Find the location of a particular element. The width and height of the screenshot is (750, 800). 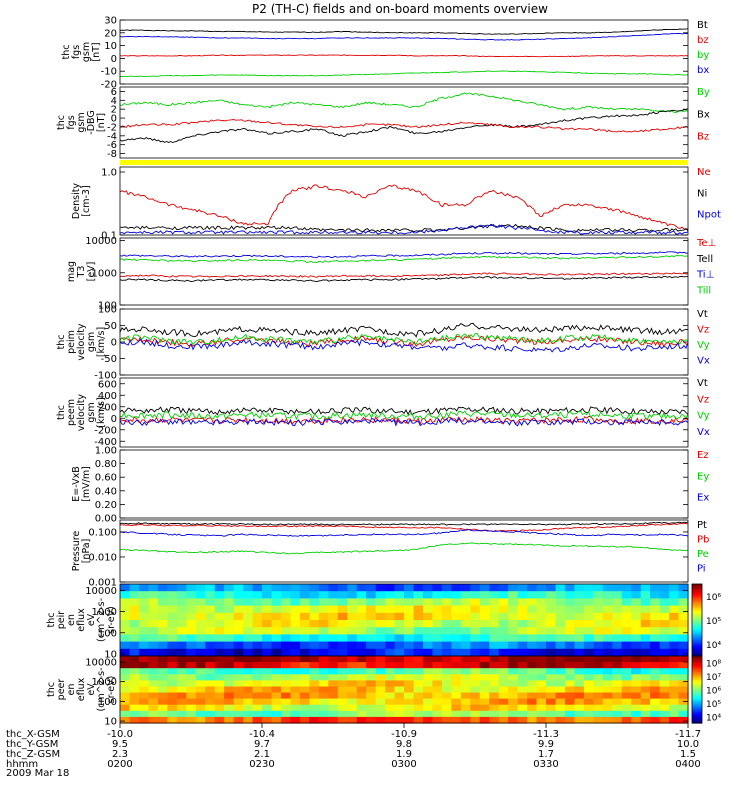

y-axis-label: [nPa] is located at coordinates (86, 551).